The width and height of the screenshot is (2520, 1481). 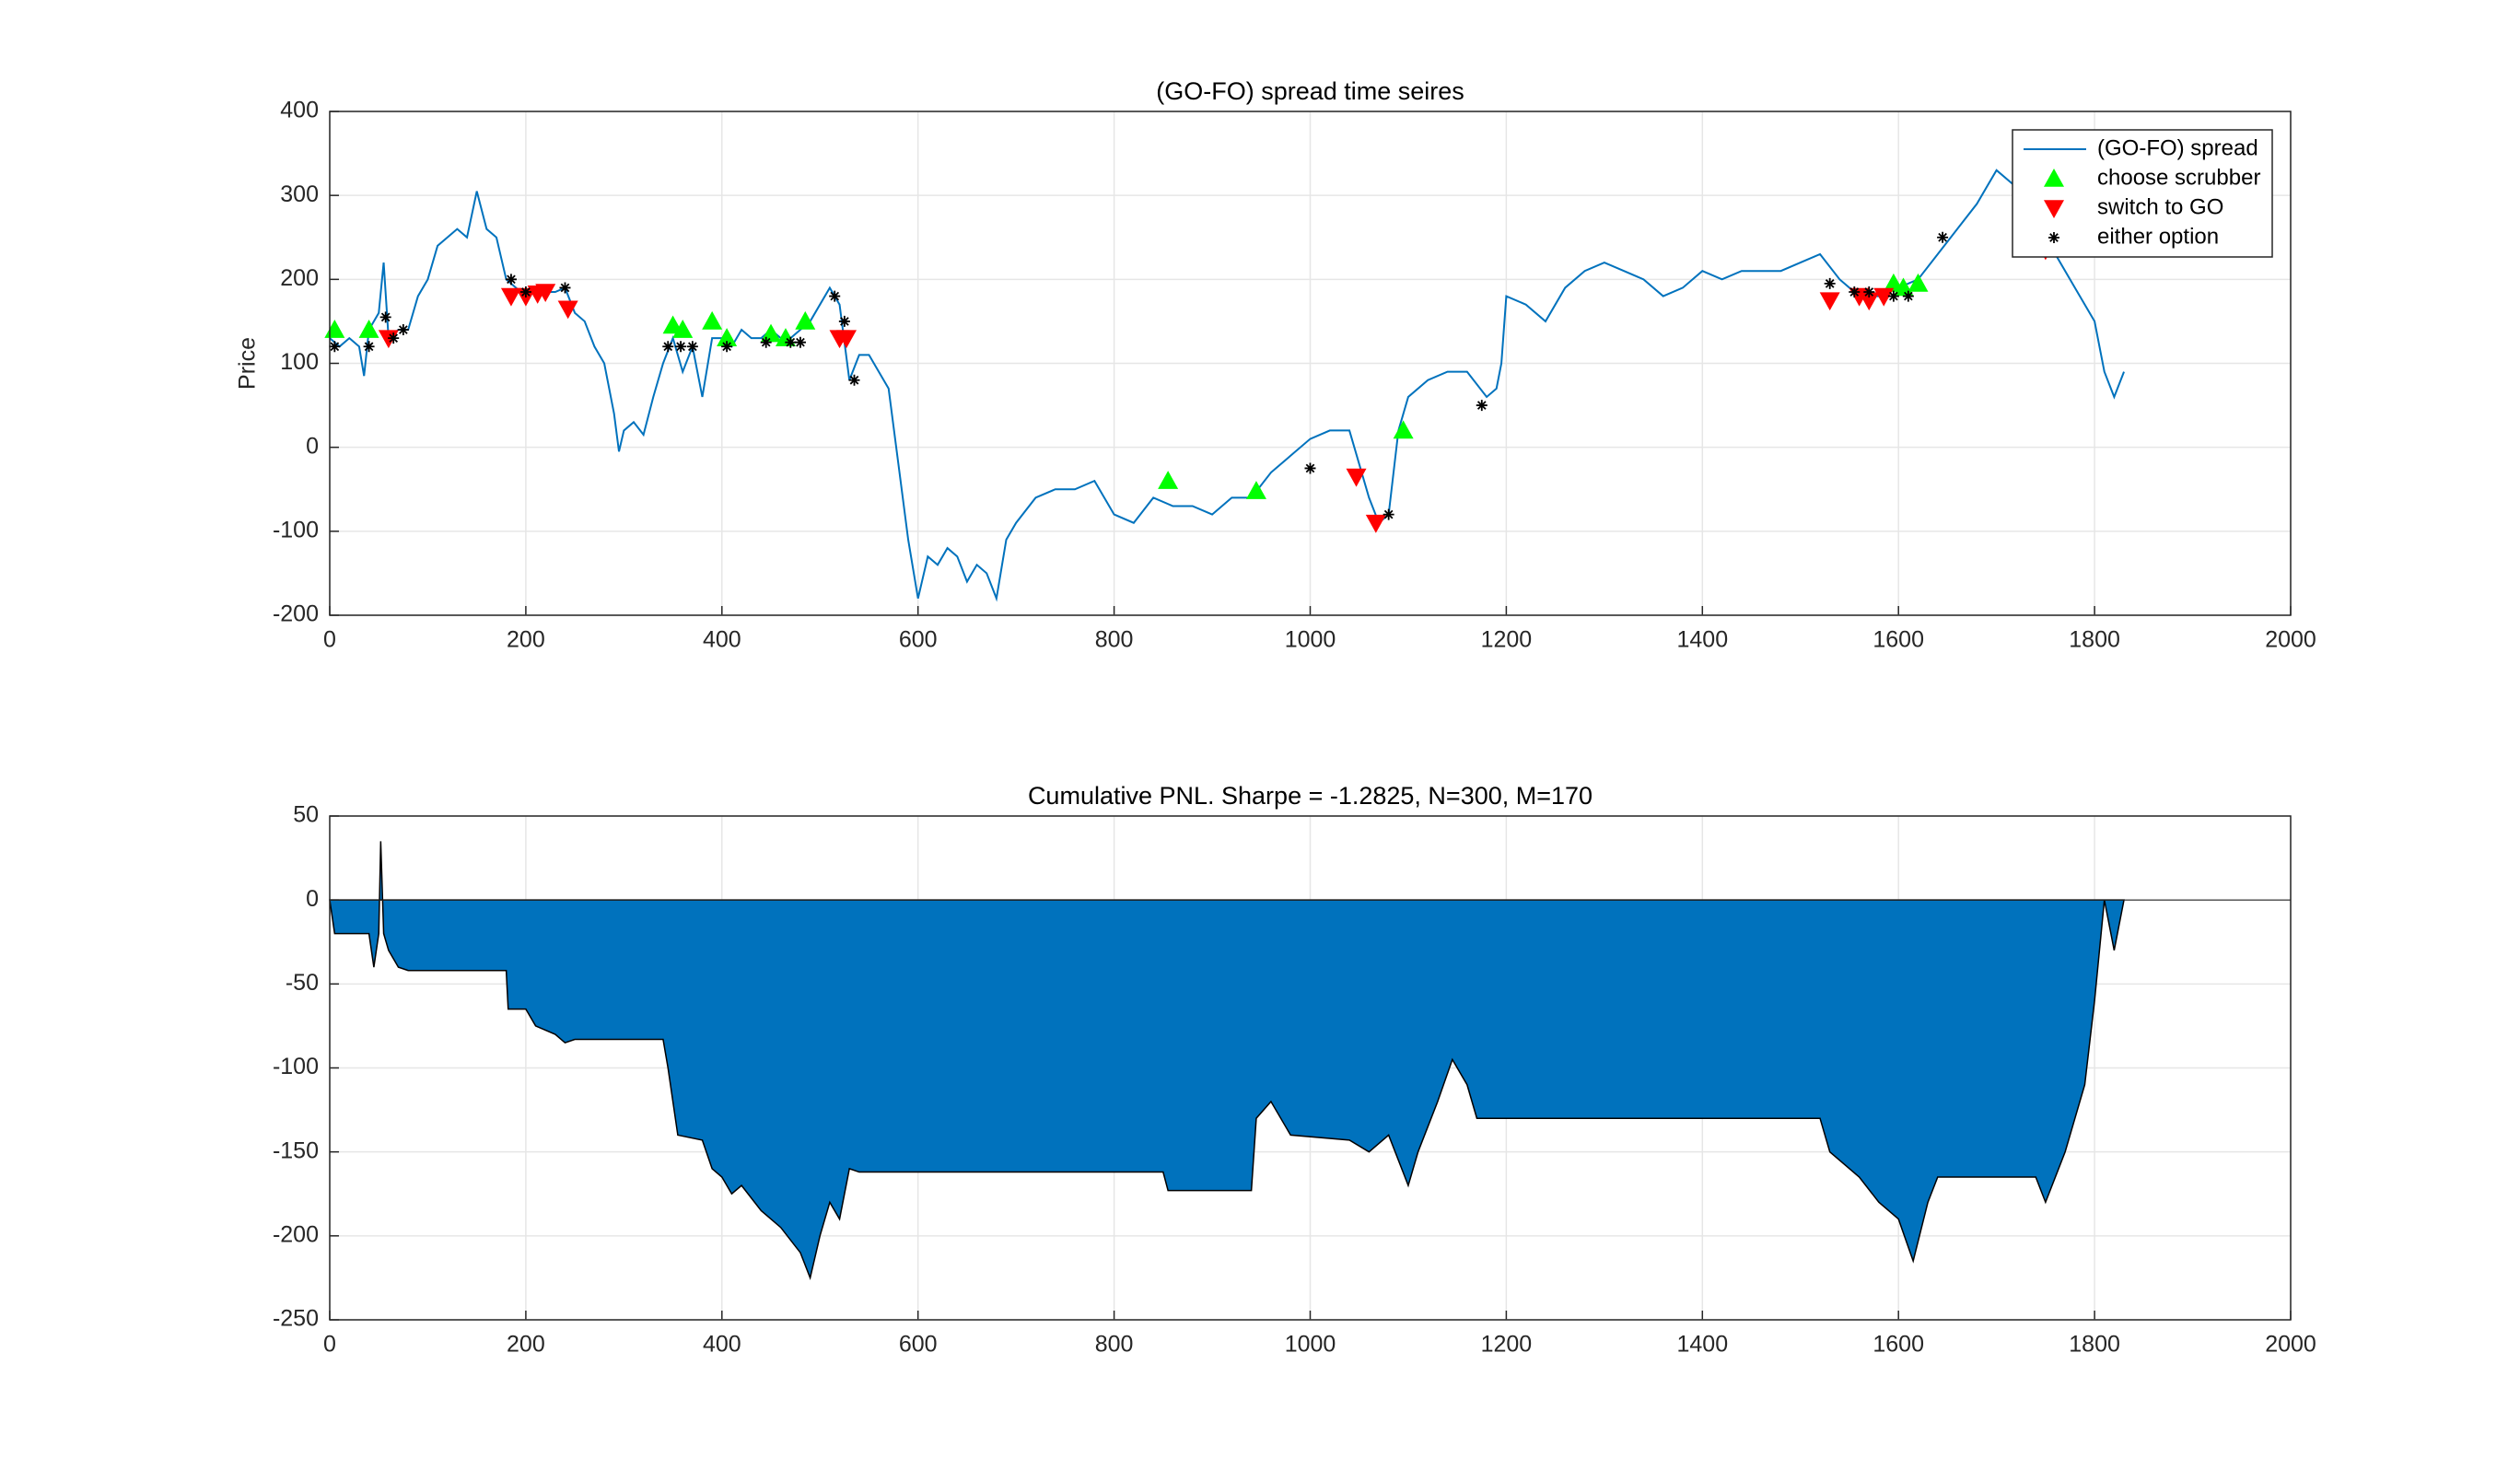 What do you see at coordinates (2158, 236) in the screenshot?
I see `legend-label: either option` at bounding box center [2158, 236].